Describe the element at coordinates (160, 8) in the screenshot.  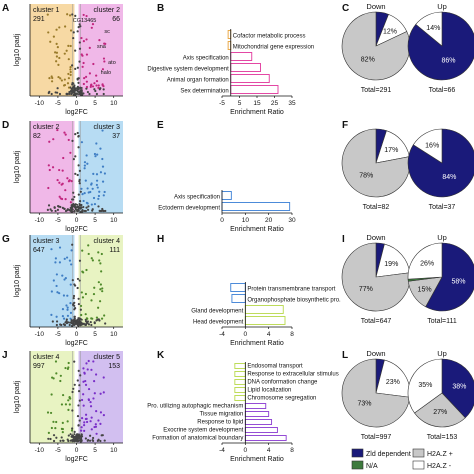
I see `panel-letter: B` at that location.